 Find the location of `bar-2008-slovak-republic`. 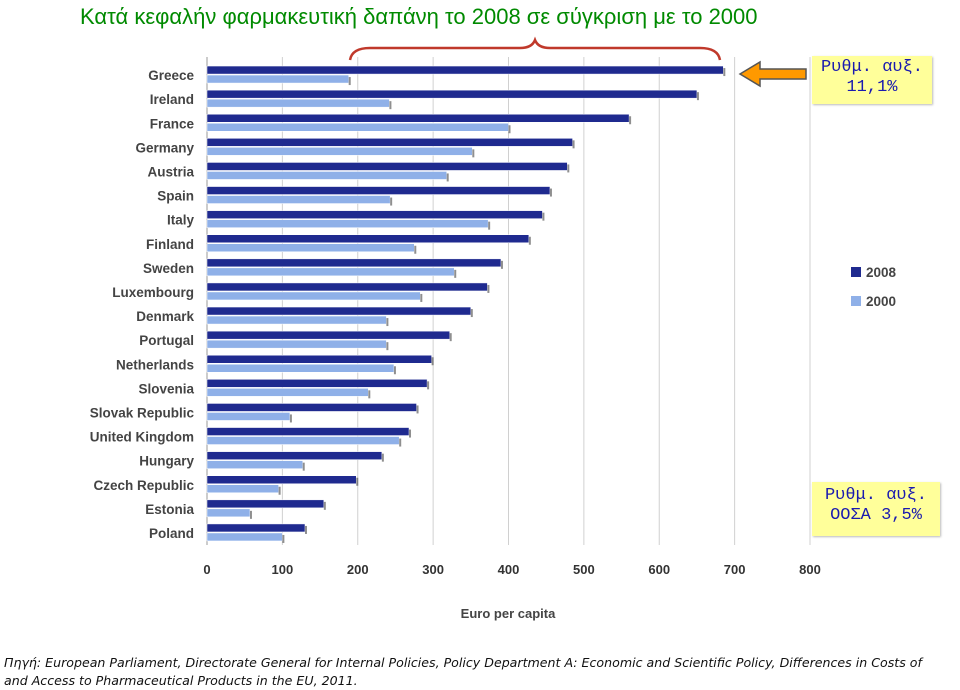

bar-2008-slovak-republic is located at coordinates (311, 407).